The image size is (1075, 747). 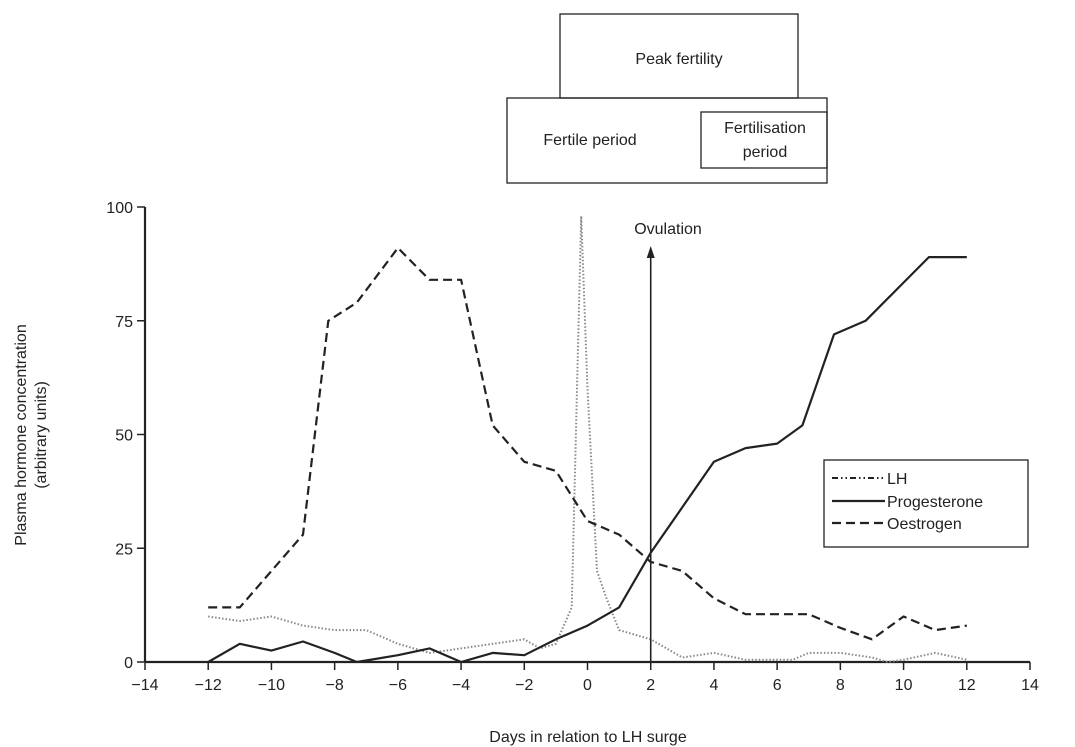 What do you see at coordinates (208, 685) in the screenshot?
I see `x-tick-label: −12` at bounding box center [208, 685].